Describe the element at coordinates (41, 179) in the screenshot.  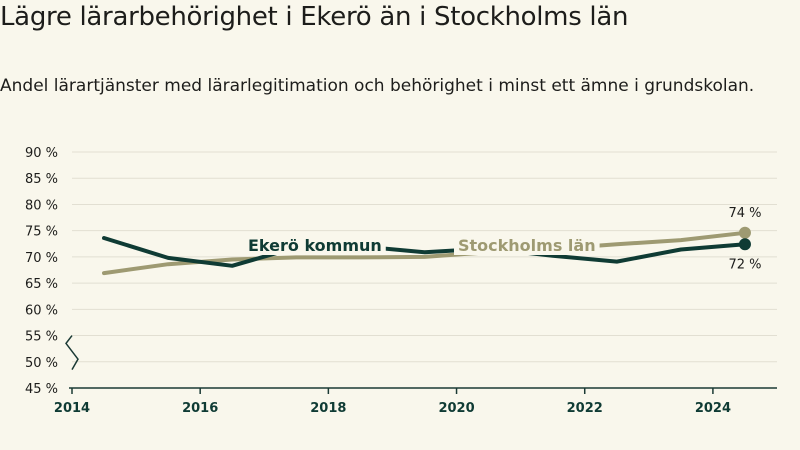
I see `y-tick-label: 85 %` at that location.